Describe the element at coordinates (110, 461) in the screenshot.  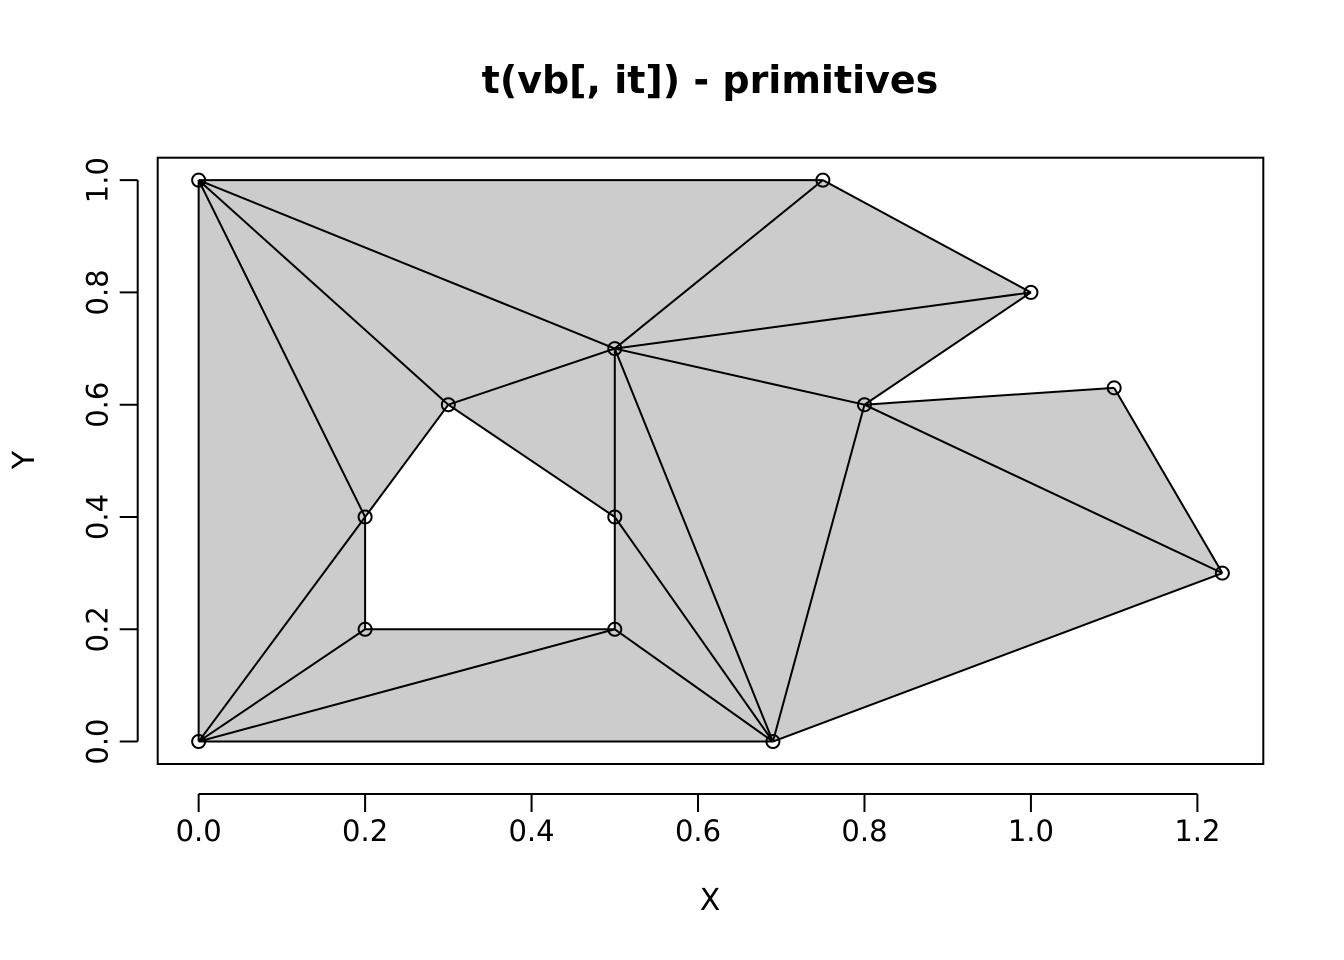
I see `y-axis: 0.0 0.2 0.4 0.6 0.8 1.0` at that location.